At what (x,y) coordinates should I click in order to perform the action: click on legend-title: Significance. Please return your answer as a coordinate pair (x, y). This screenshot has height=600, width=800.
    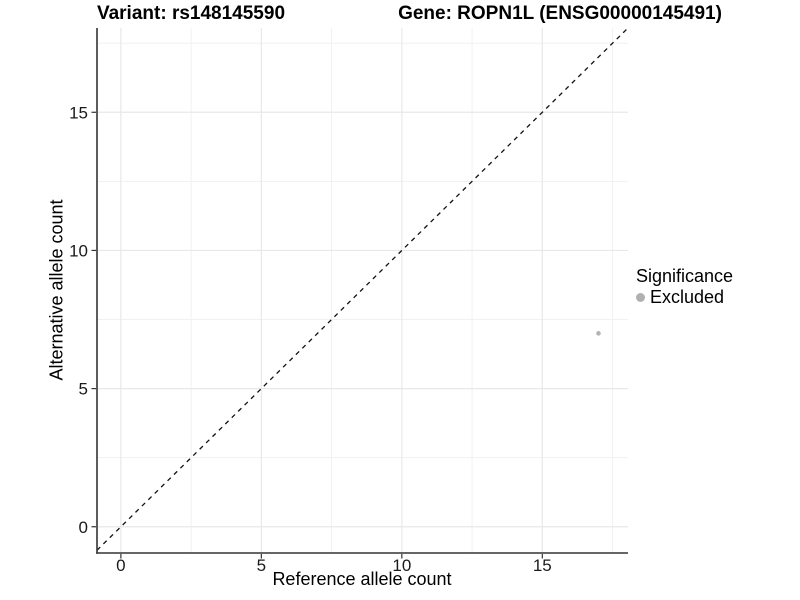
    Looking at the image, I should click on (685, 276).